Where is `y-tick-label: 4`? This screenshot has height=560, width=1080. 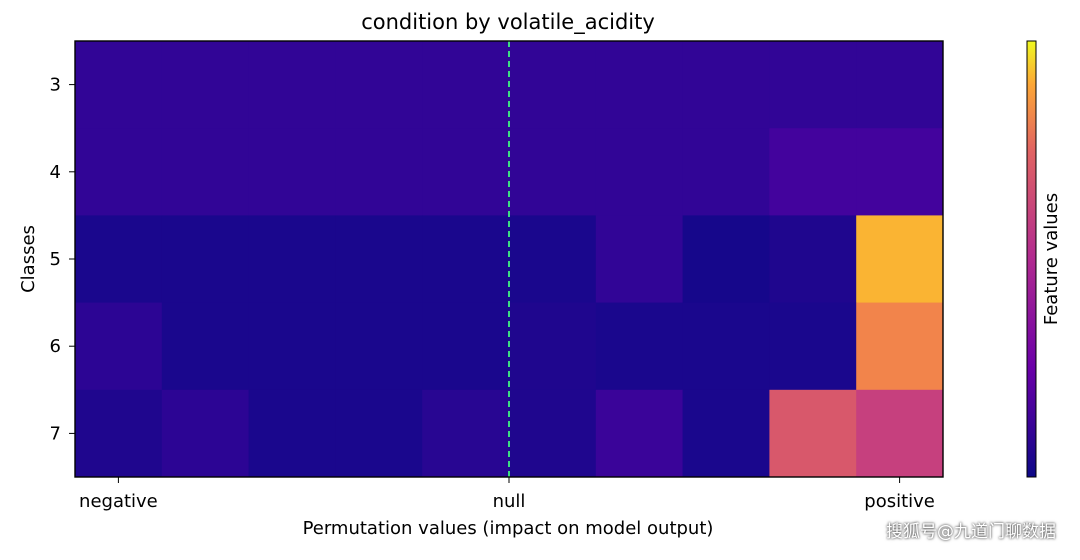
y-tick-label: 4 is located at coordinates (55, 172).